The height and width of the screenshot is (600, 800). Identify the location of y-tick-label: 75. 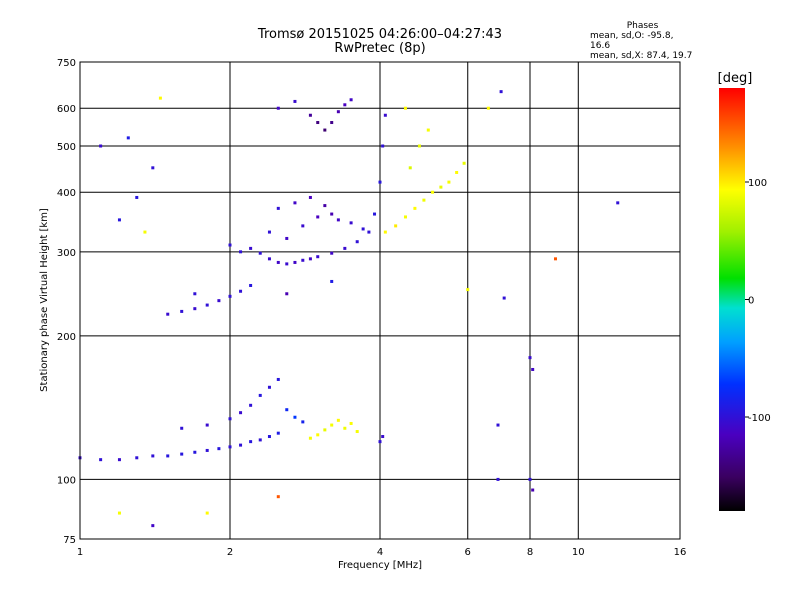
(69, 540).